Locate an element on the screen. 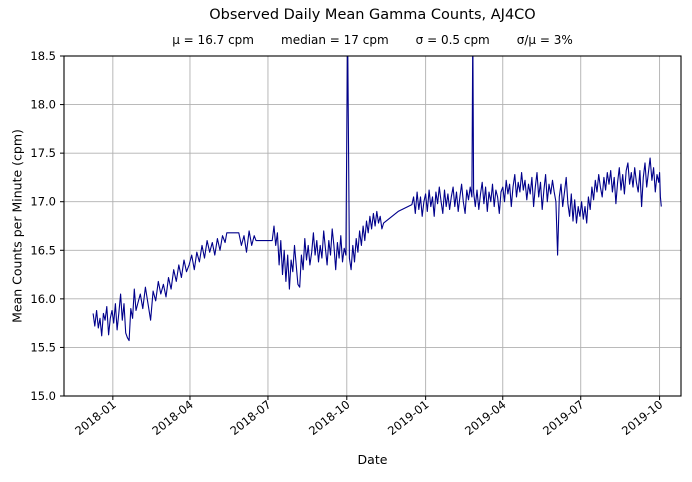 This screenshot has width=692, height=482. x-tick-label: 2018-07 is located at coordinates (250, 417).